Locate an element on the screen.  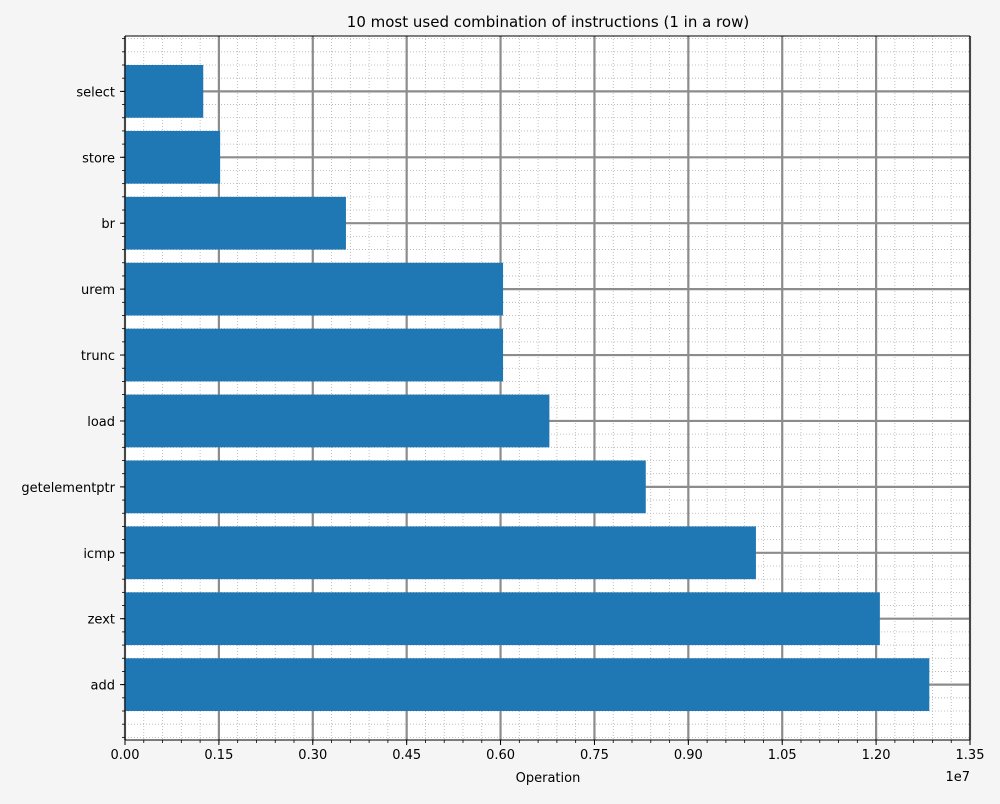
y-tick-label: store is located at coordinates (98, 158).